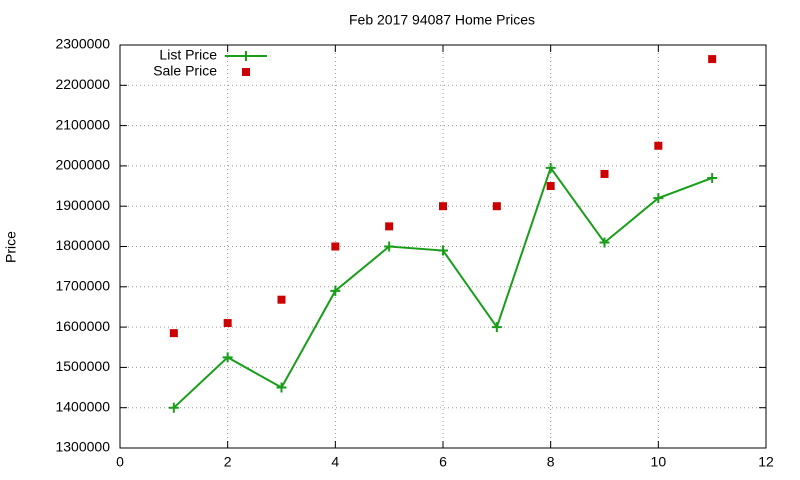  Describe the element at coordinates (82, 124) in the screenshot. I see `y-tick-label: 2100000` at that location.